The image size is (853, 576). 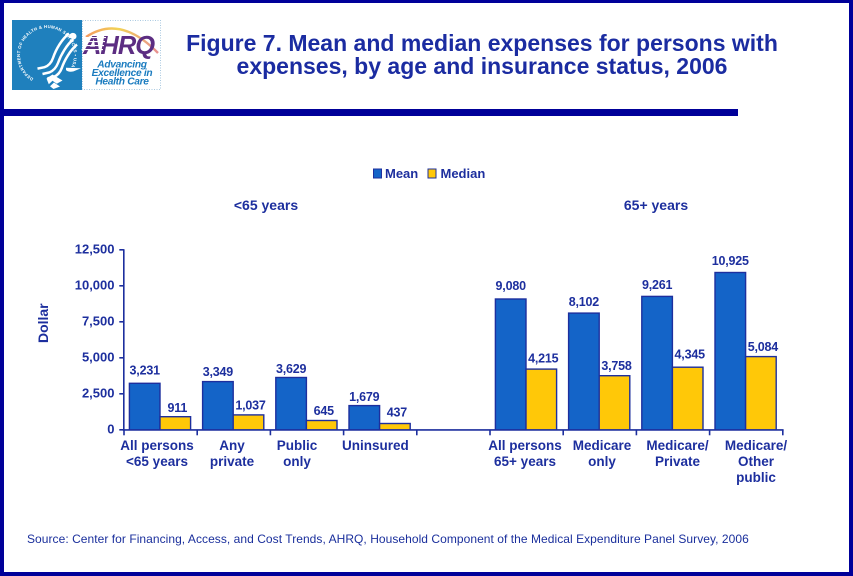 I want to click on svg-text: Mean, so click(x=401, y=173).